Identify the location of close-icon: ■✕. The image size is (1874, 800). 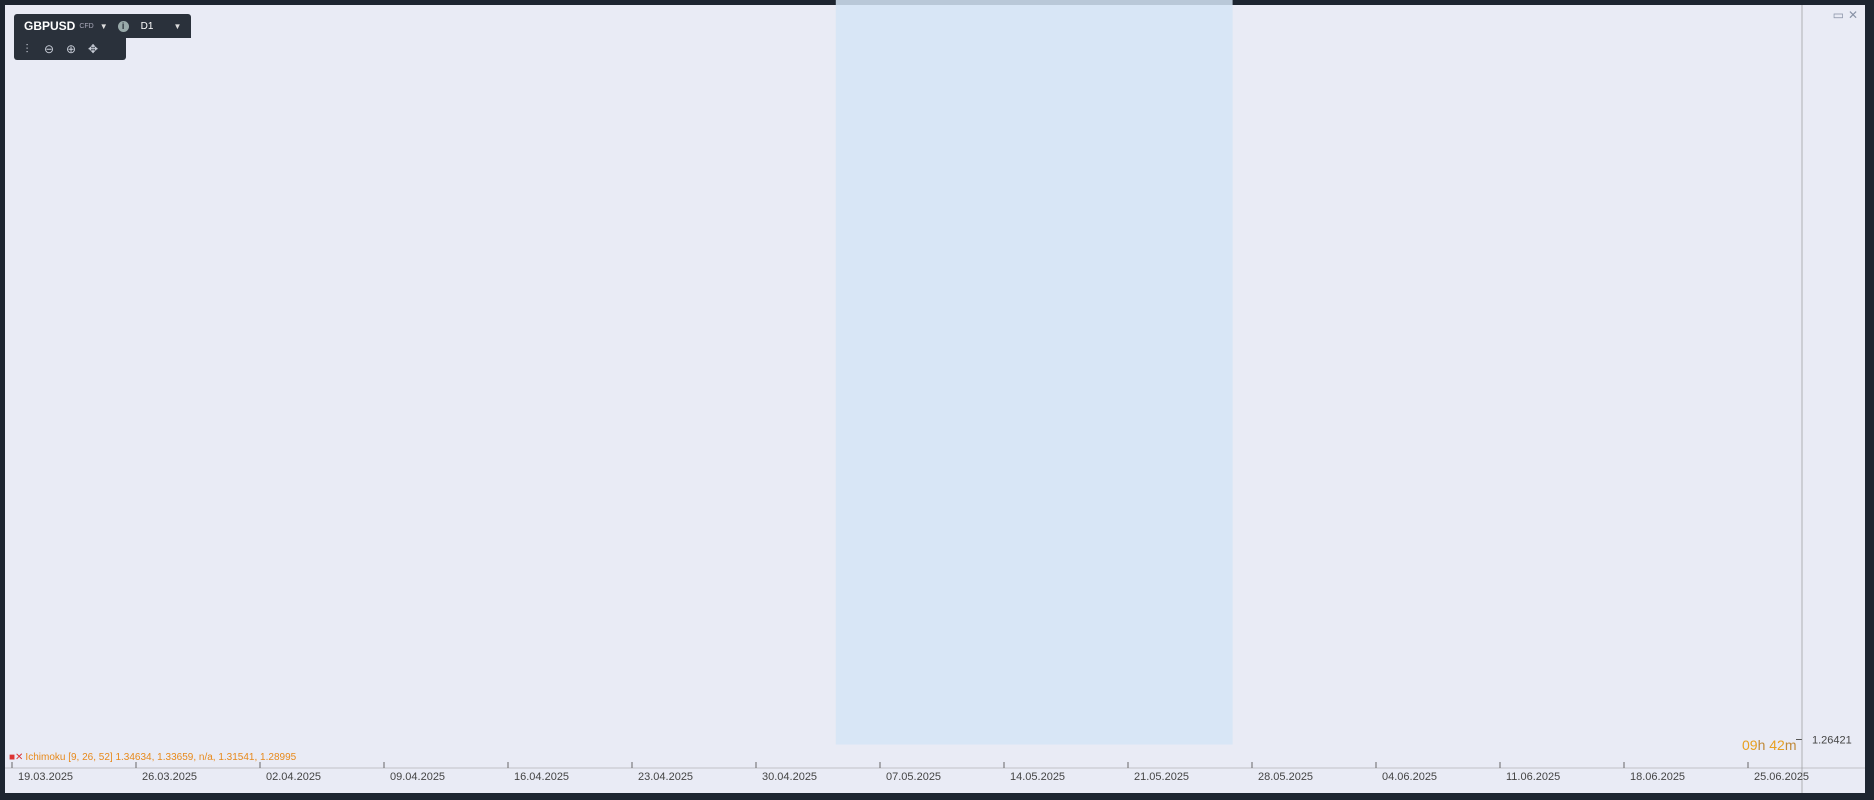
(16, 757).